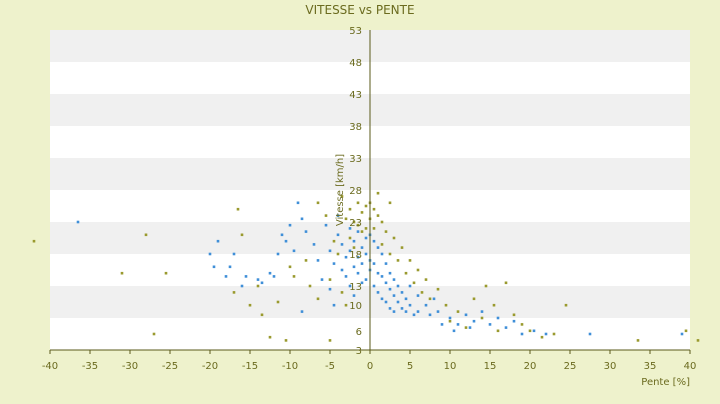  What do you see at coordinates (665, 382) in the screenshot?
I see `x-axis-label: Pente [%]` at bounding box center [665, 382].